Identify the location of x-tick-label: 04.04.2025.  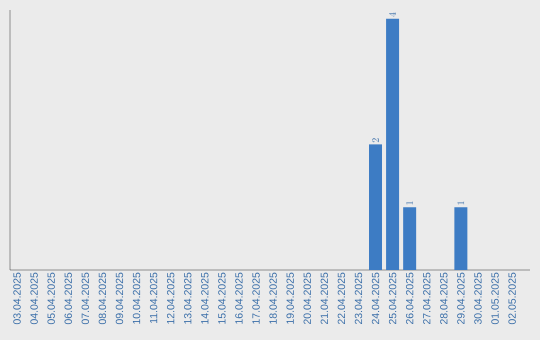
(34, 298).